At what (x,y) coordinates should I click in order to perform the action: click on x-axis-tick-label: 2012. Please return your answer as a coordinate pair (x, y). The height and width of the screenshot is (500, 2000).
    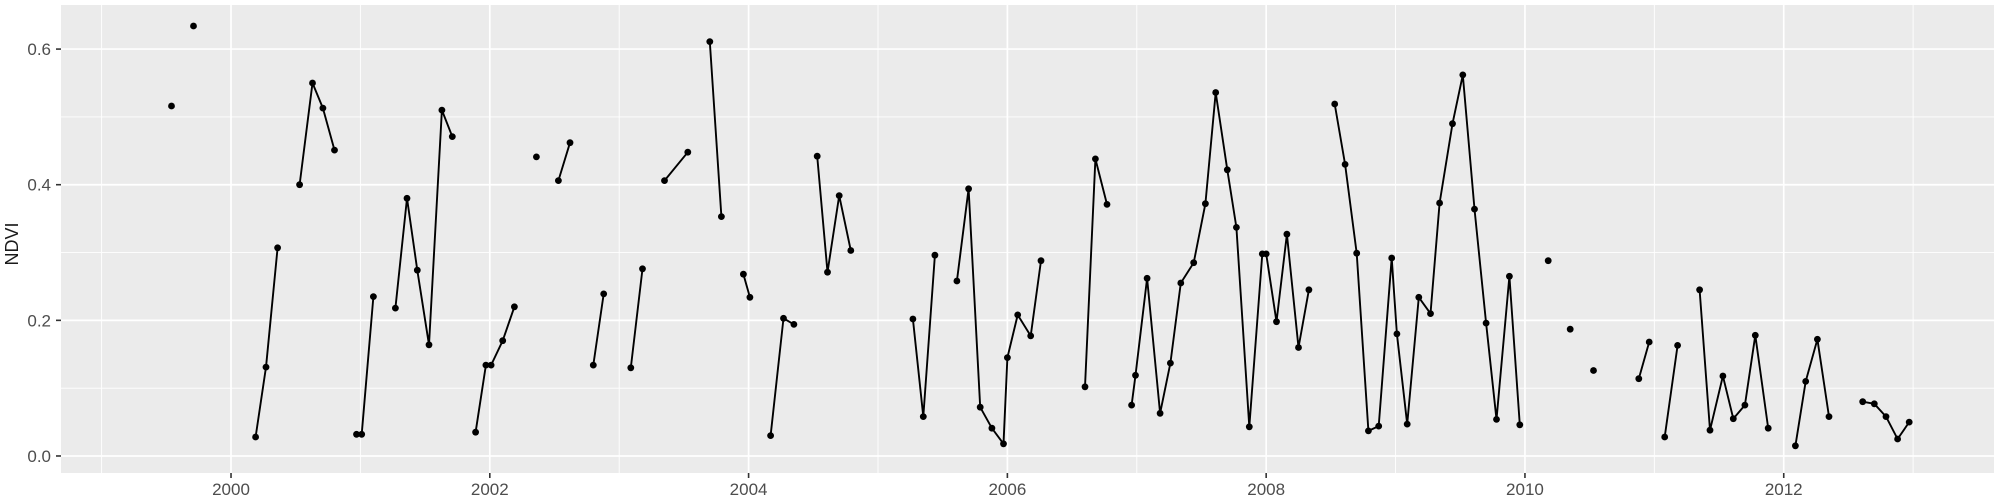
    Looking at the image, I should click on (1784, 489).